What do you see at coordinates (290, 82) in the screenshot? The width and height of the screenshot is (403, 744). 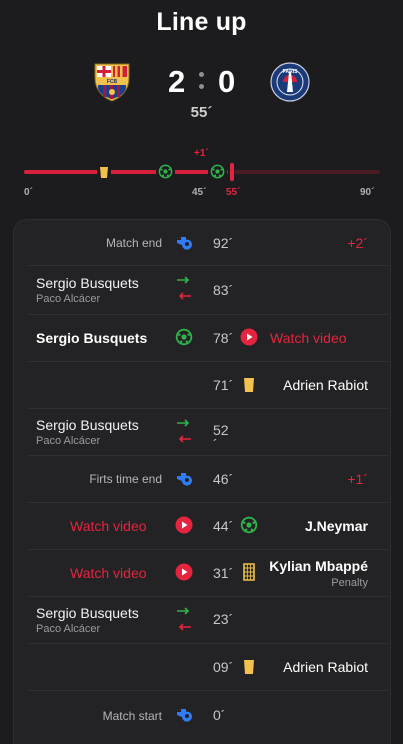 I see `away-team-crest: PARIS` at bounding box center [290, 82].